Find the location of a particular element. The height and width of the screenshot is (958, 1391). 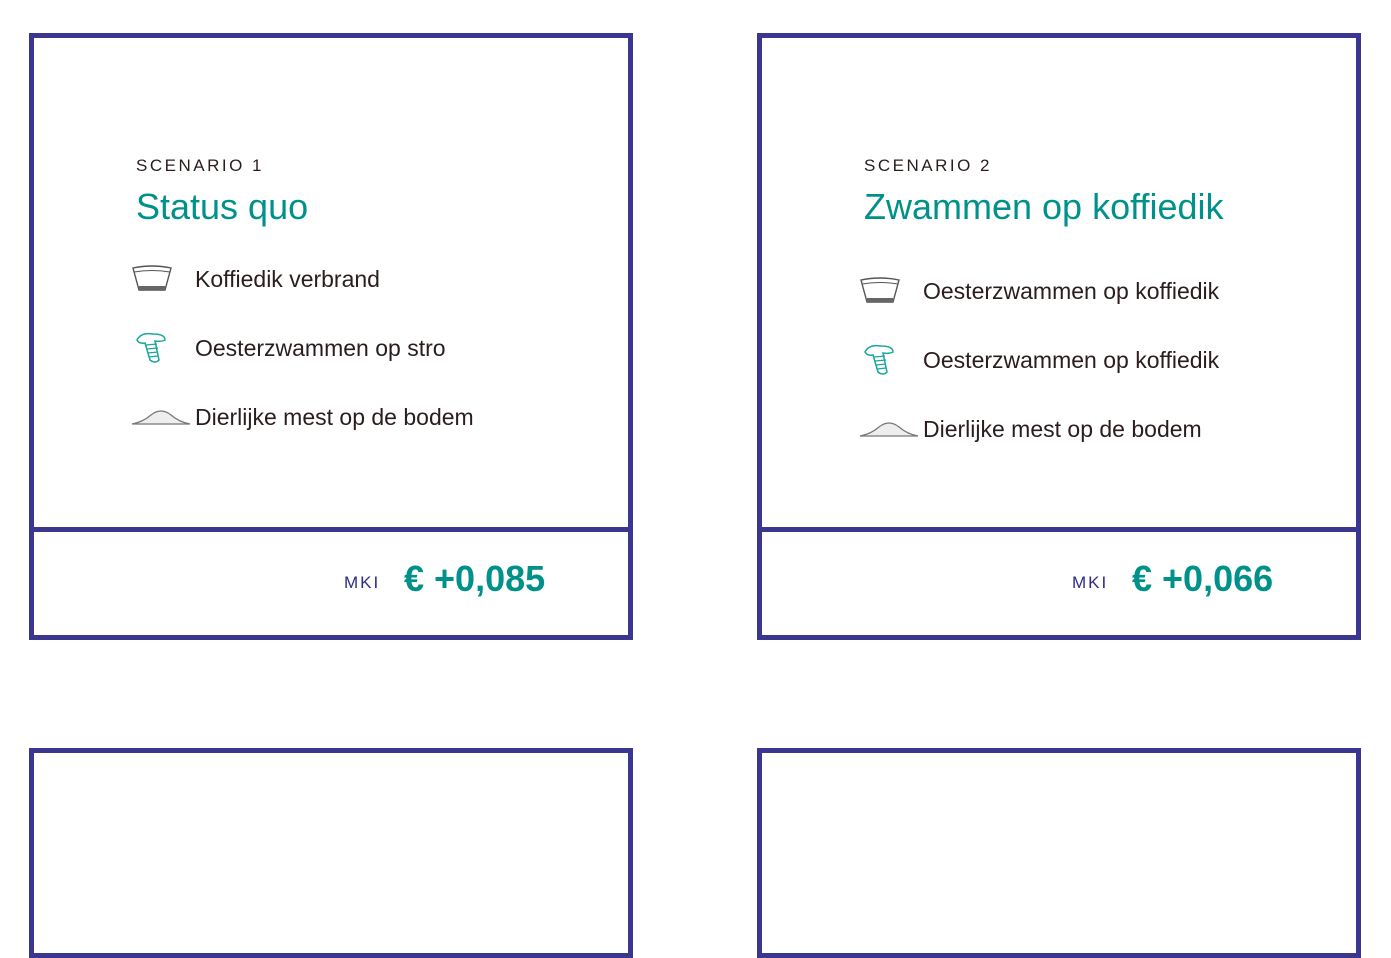

scenario-label: SCENARIO 2 is located at coordinates (928, 165).